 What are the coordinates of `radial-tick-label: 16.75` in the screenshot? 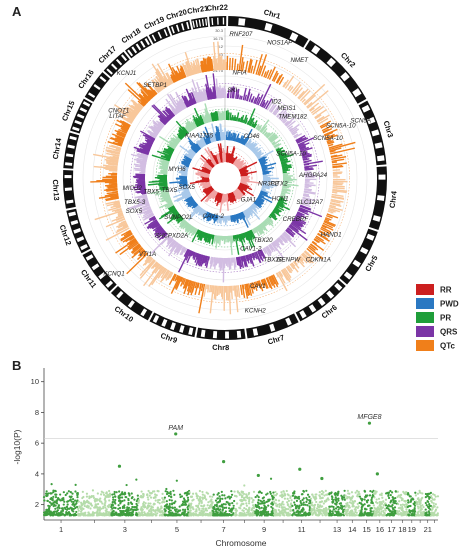 It's located at (218, 38).